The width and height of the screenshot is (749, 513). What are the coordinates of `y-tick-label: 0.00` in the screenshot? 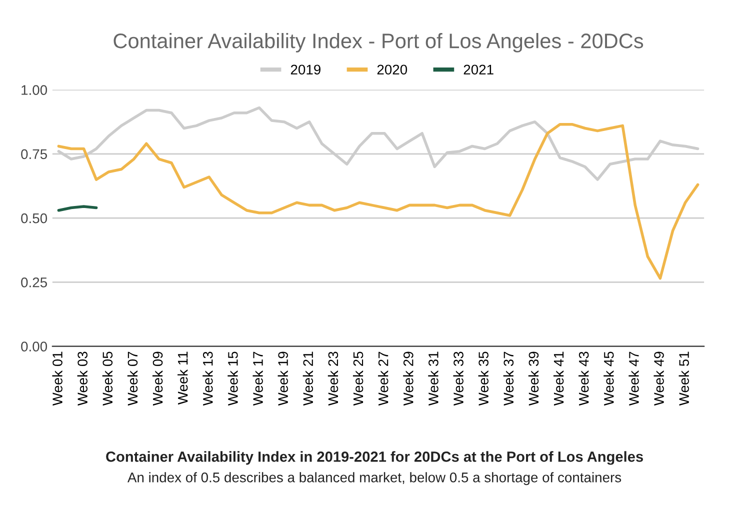 It's located at (34, 347).